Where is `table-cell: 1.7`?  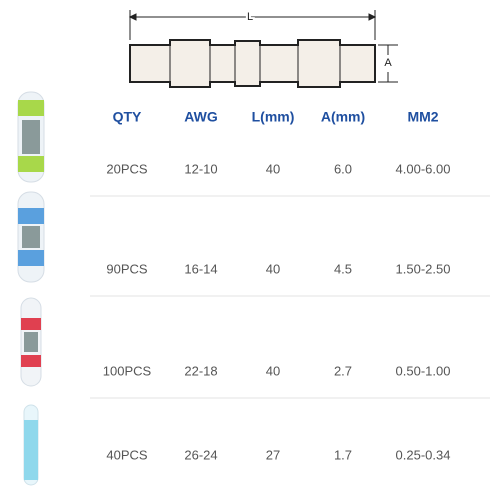 table-cell: 1.7 is located at coordinates (343, 454).